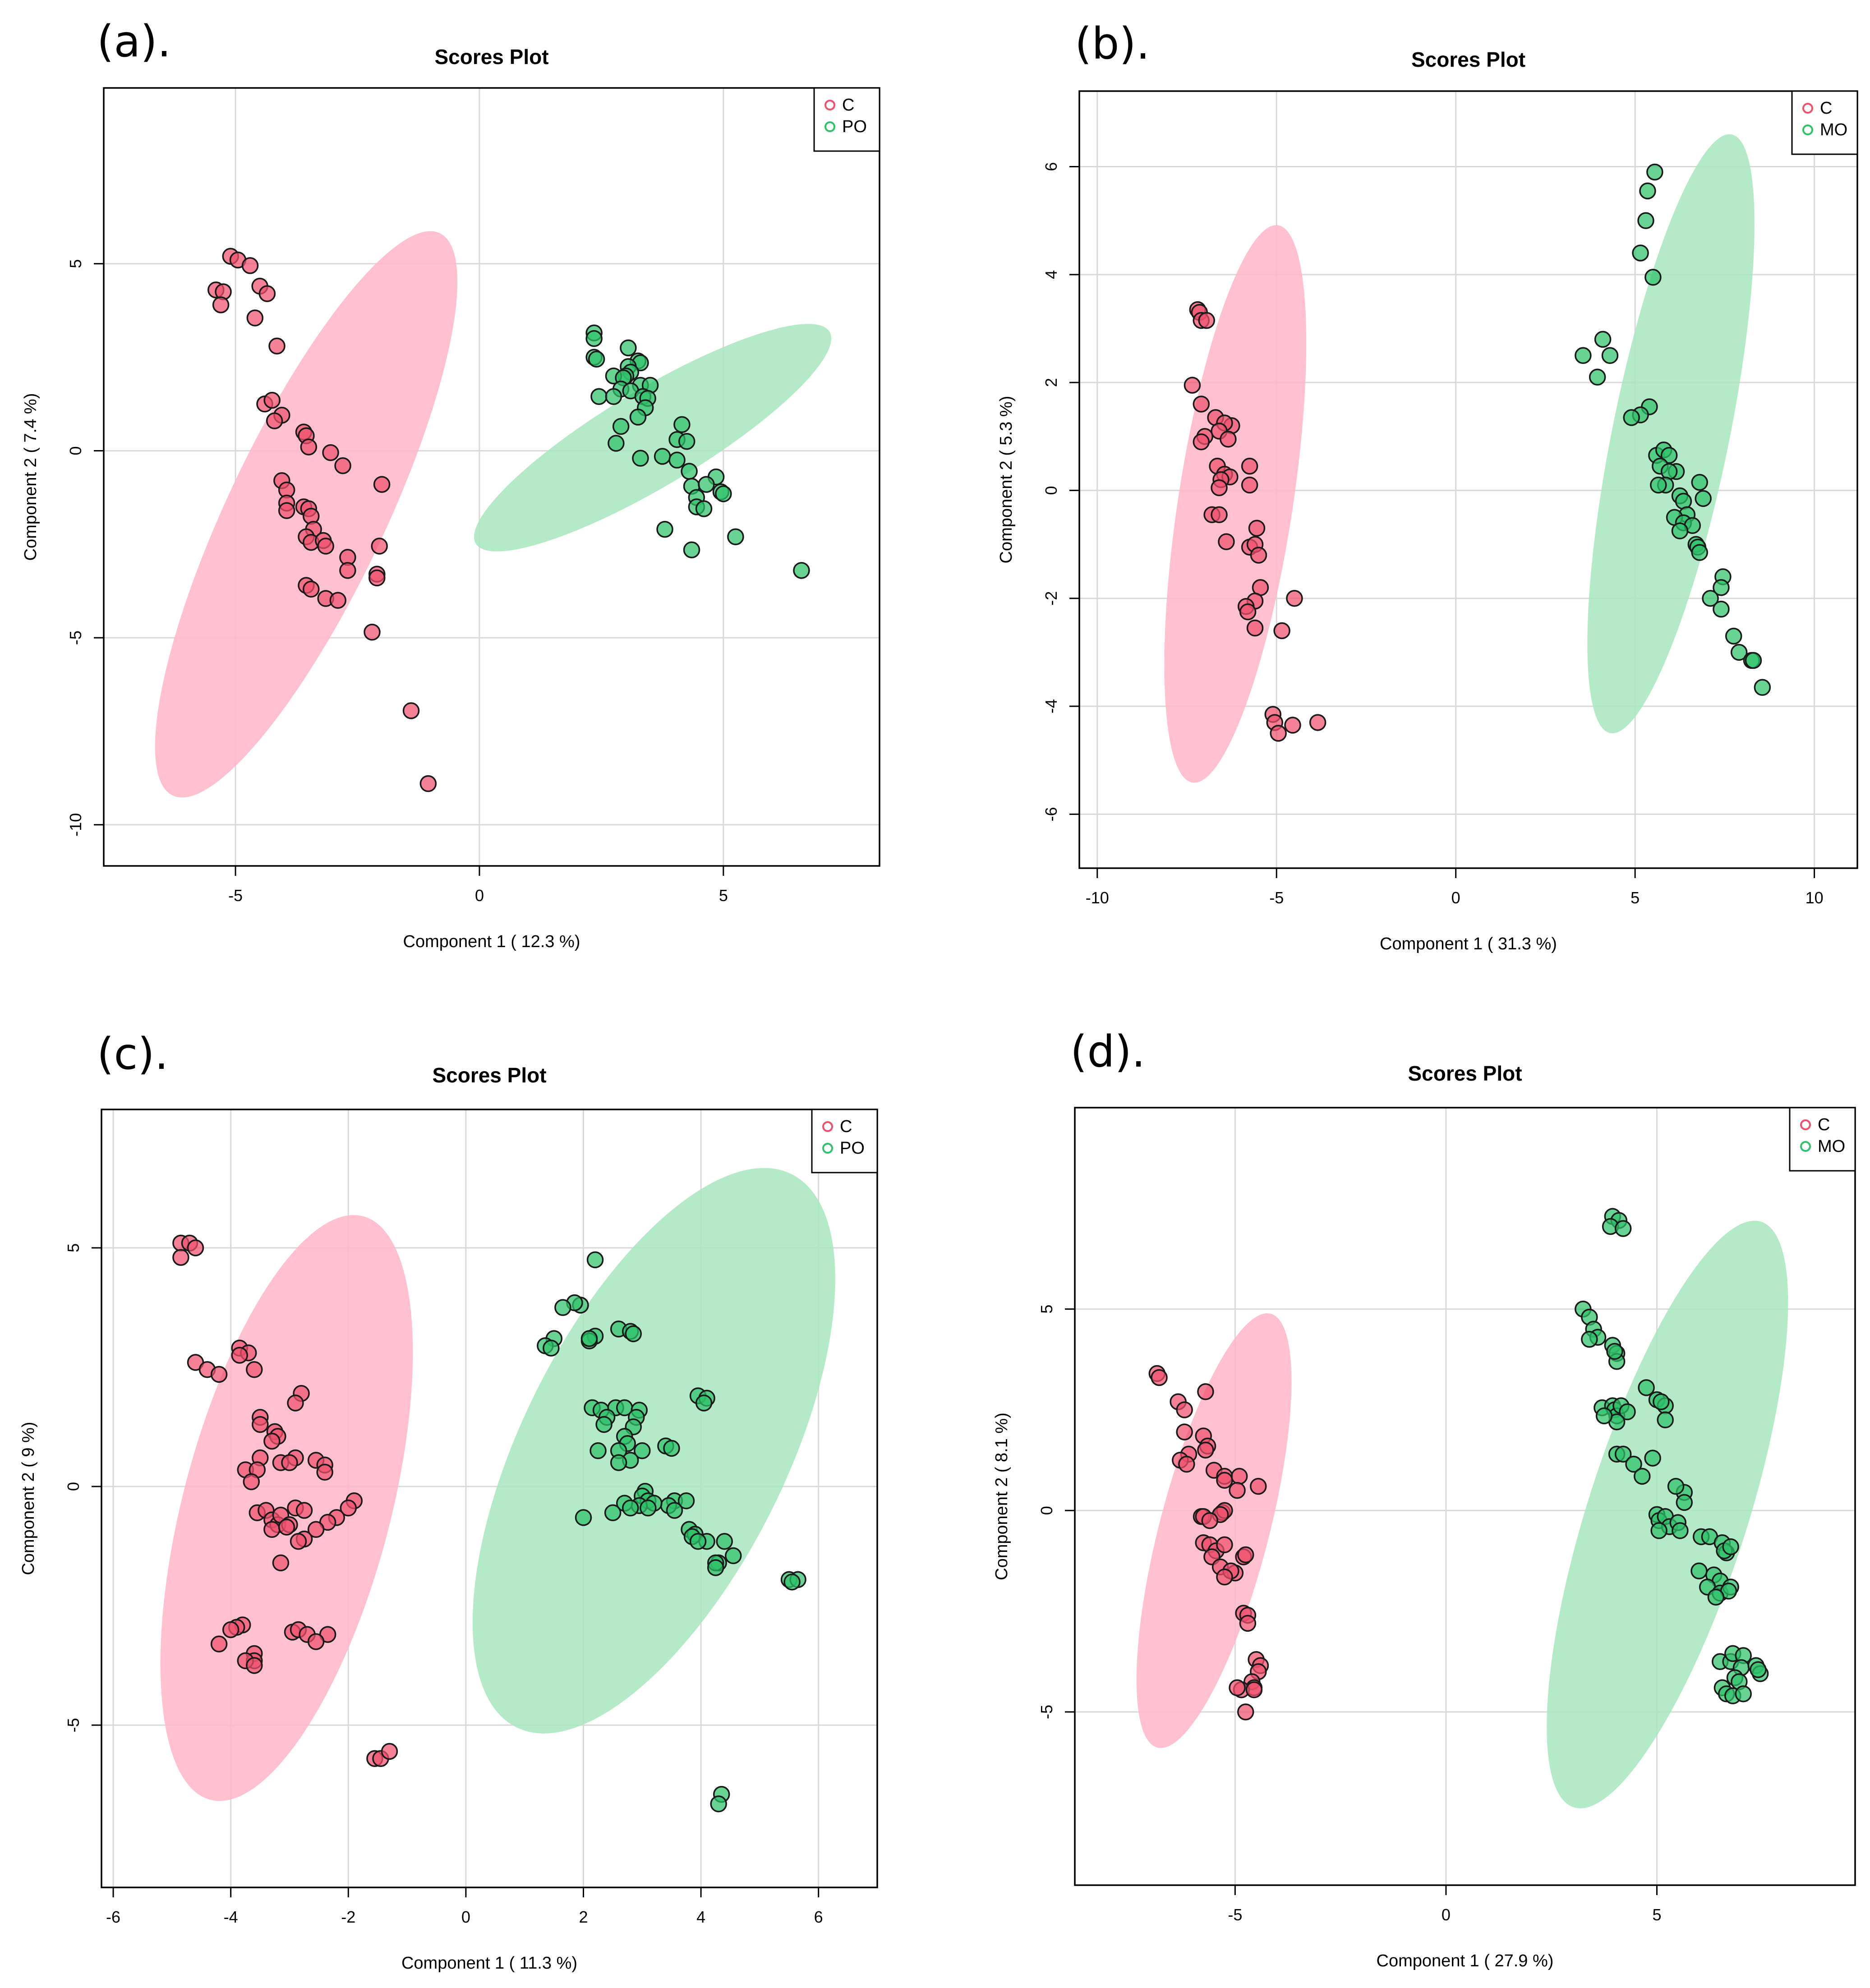 This screenshot has width=1870, height=1988. I want to click on x-tick-label: -6, so click(113, 1917).